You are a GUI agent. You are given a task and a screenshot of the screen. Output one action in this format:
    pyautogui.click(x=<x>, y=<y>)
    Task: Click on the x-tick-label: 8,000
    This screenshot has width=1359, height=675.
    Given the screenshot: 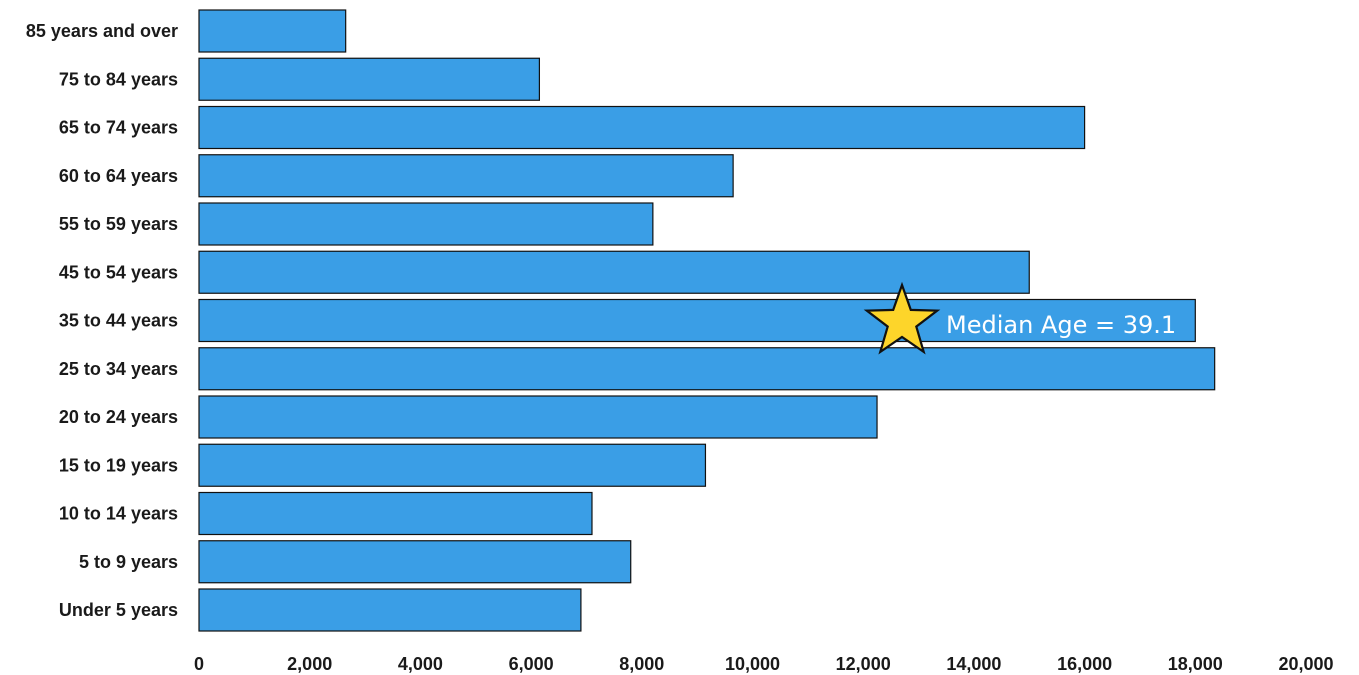 What is the action you would take?
    pyautogui.click(x=641, y=664)
    